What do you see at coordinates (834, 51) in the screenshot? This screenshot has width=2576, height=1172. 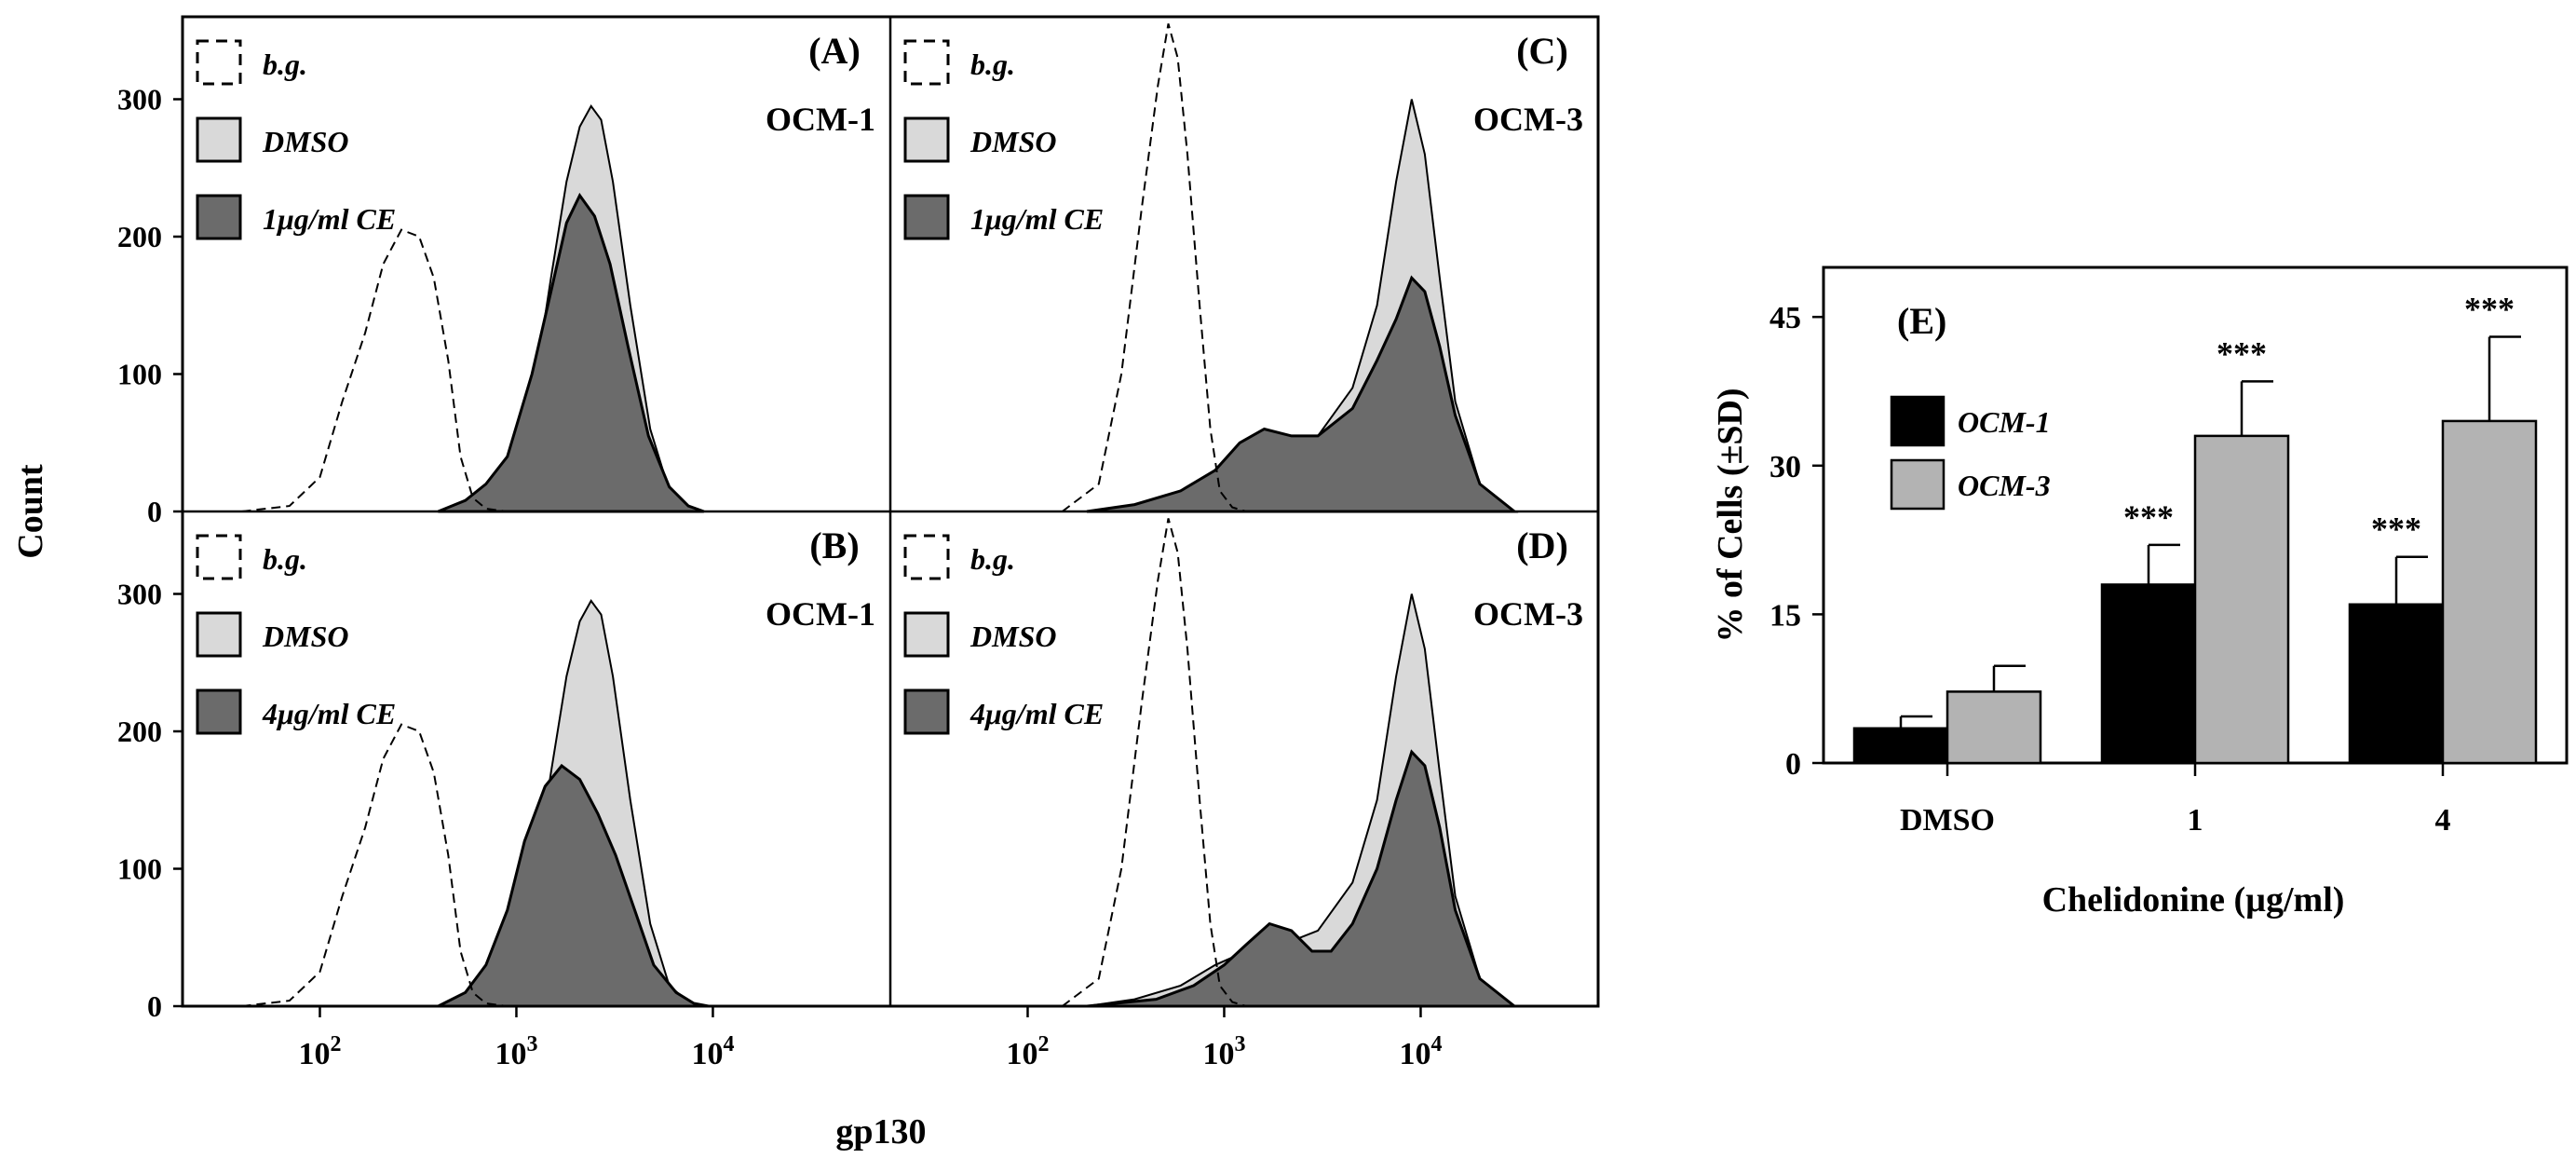 I see `panel-tag-a: (A)` at bounding box center [834, 51].